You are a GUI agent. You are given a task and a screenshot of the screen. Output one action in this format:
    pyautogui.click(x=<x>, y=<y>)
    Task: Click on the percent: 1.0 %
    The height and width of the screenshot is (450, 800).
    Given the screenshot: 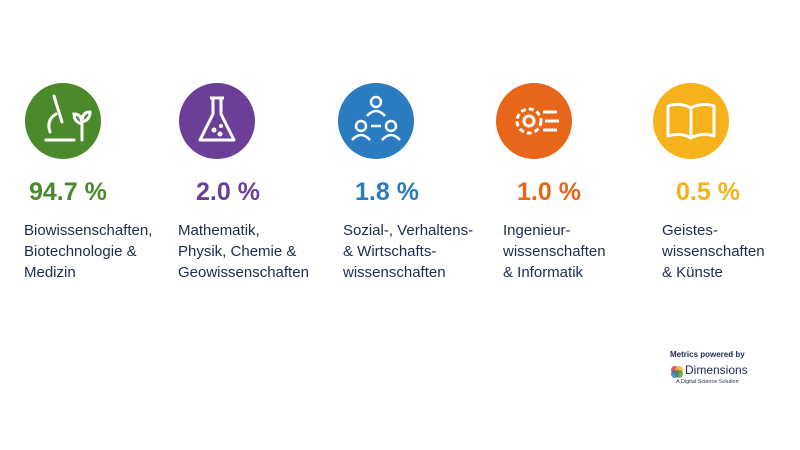 What is the action you would take?
    pyautogui.click(x=549, y=192)
    